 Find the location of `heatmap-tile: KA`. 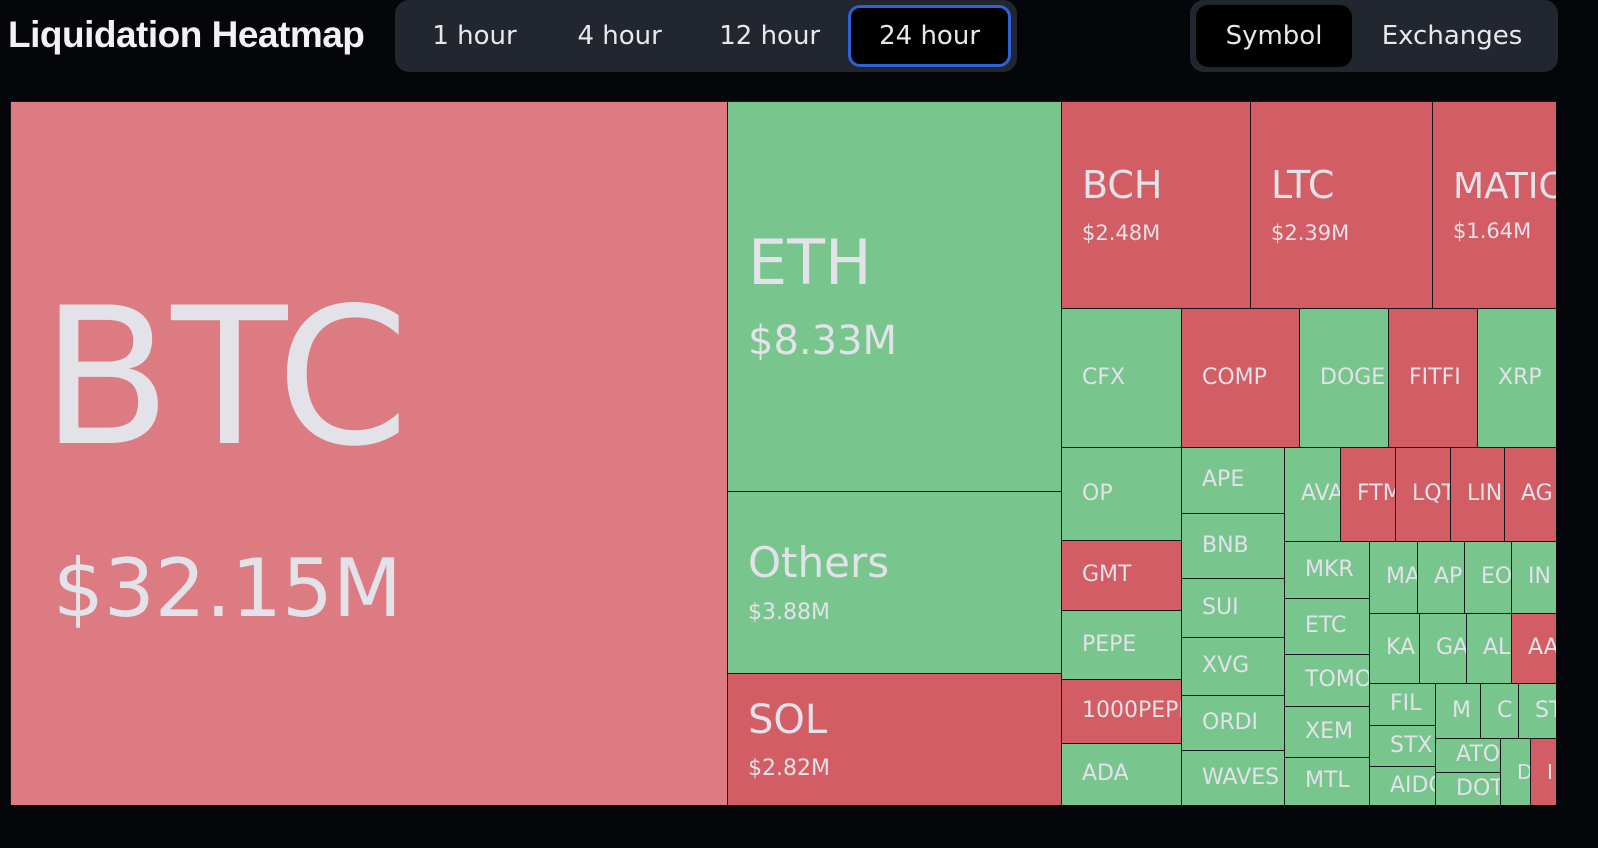

heatmap-tile: KA is located at coordinates (1394, 648).